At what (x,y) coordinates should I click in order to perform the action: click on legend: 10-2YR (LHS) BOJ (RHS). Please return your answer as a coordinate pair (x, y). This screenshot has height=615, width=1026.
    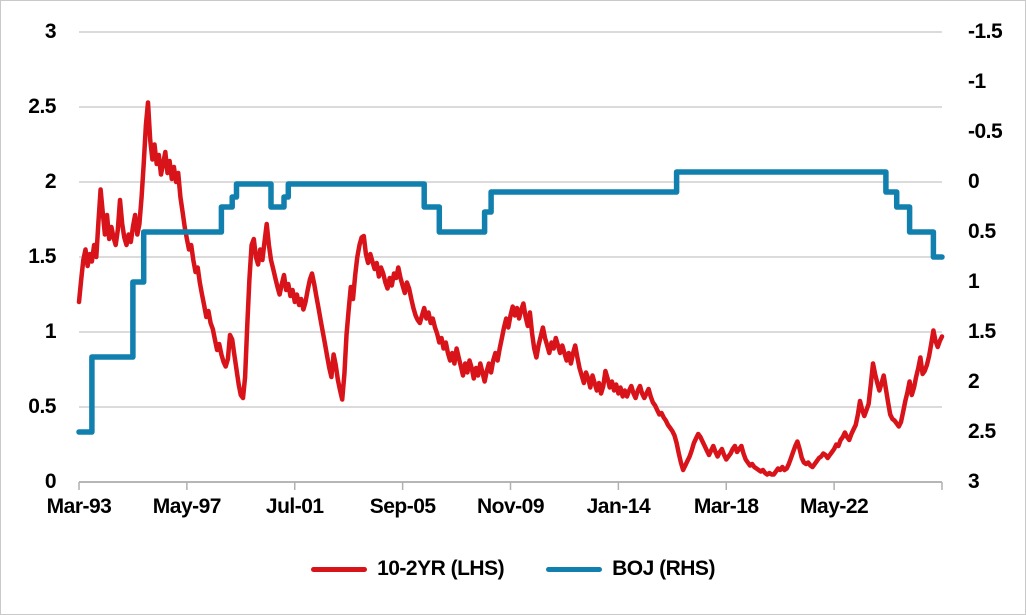
    Looking at the image, I should click on (513, 569).